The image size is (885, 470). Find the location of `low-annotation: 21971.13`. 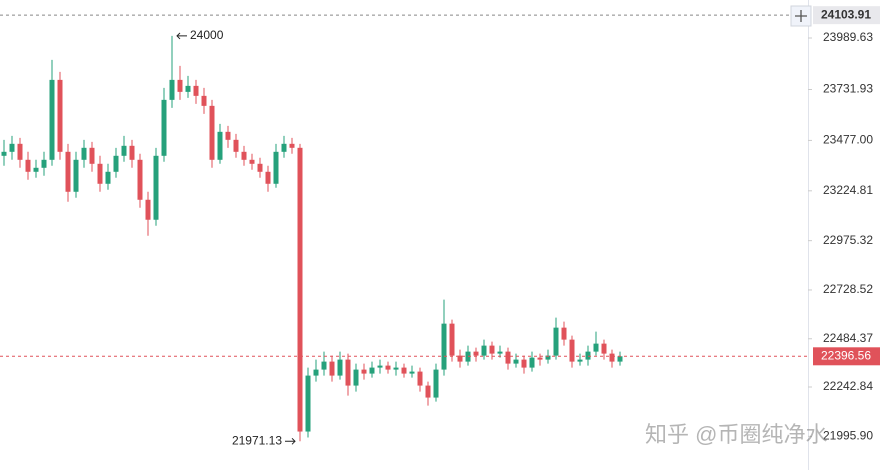

low-annotation: 21971.13 is located at coordinates (257, 440).